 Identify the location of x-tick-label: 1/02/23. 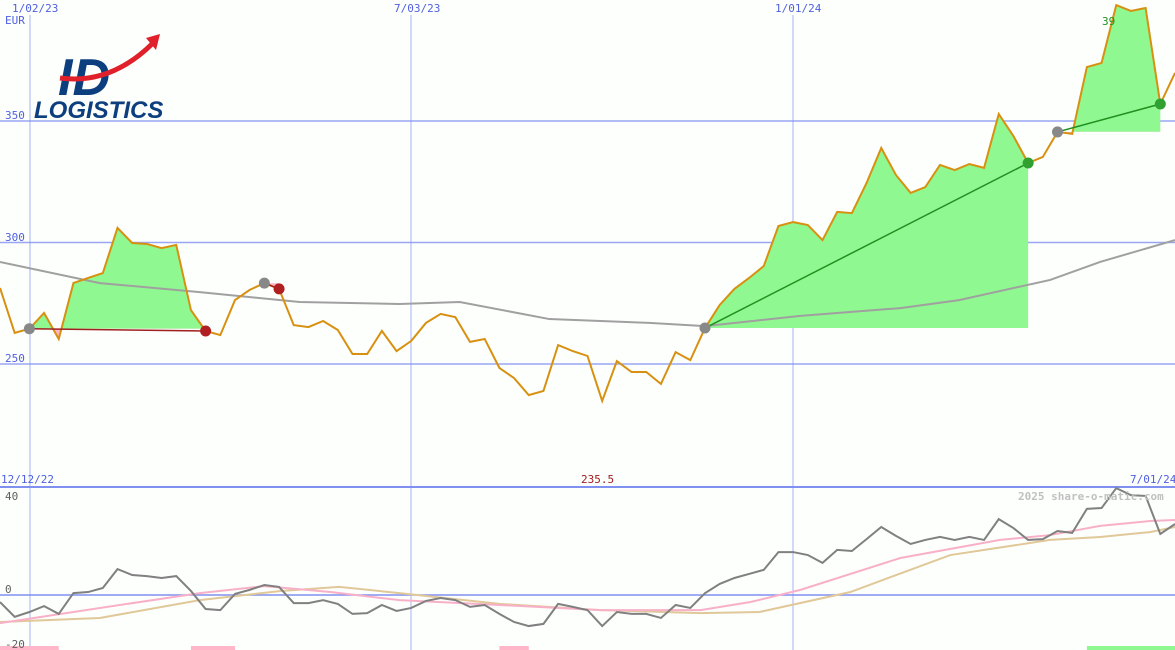
(35, 8).